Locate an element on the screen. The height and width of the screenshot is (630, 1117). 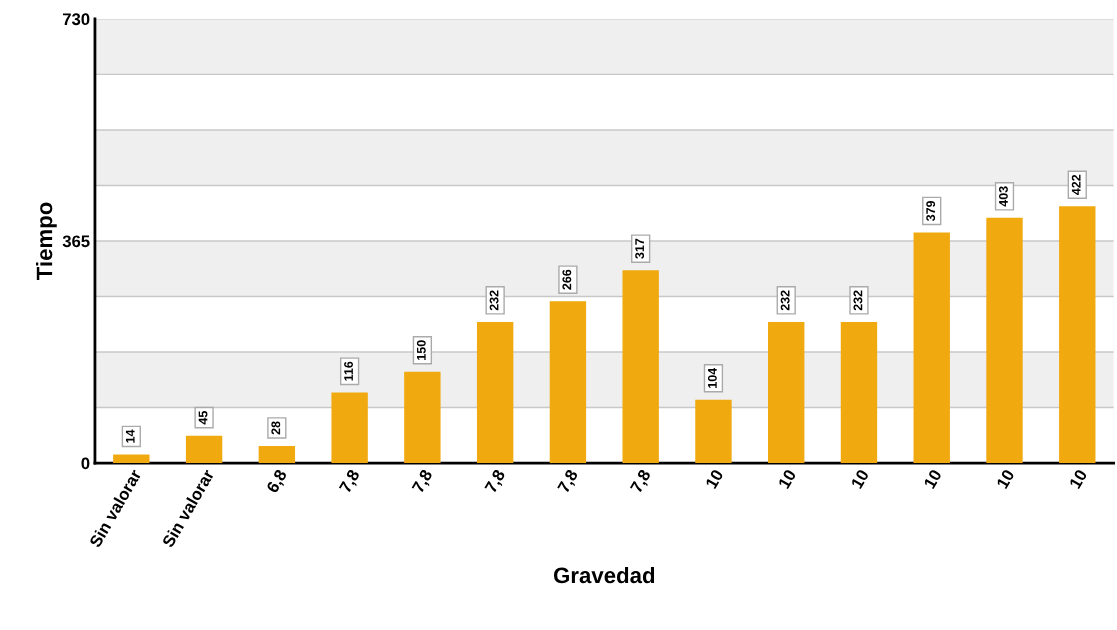
data-label: 403 is located at coordinates (1003, 196).